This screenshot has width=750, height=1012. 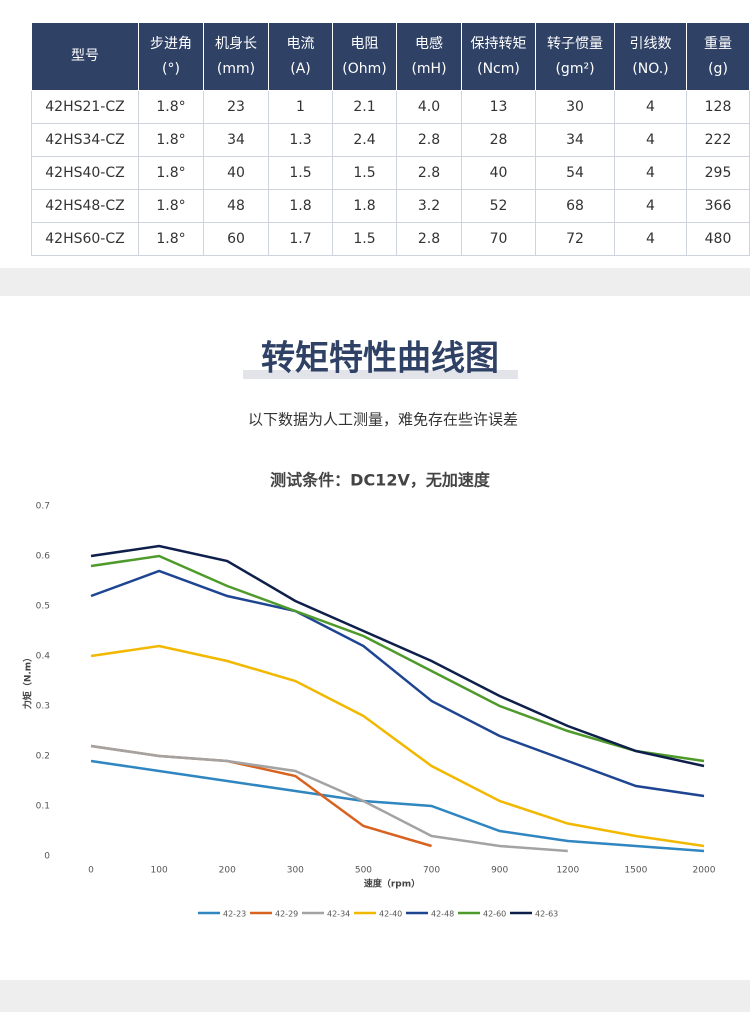 What do you see at coordinates (575, 107) in the screenshot?
I see `cell: 30` at bounding box center [575, 107].